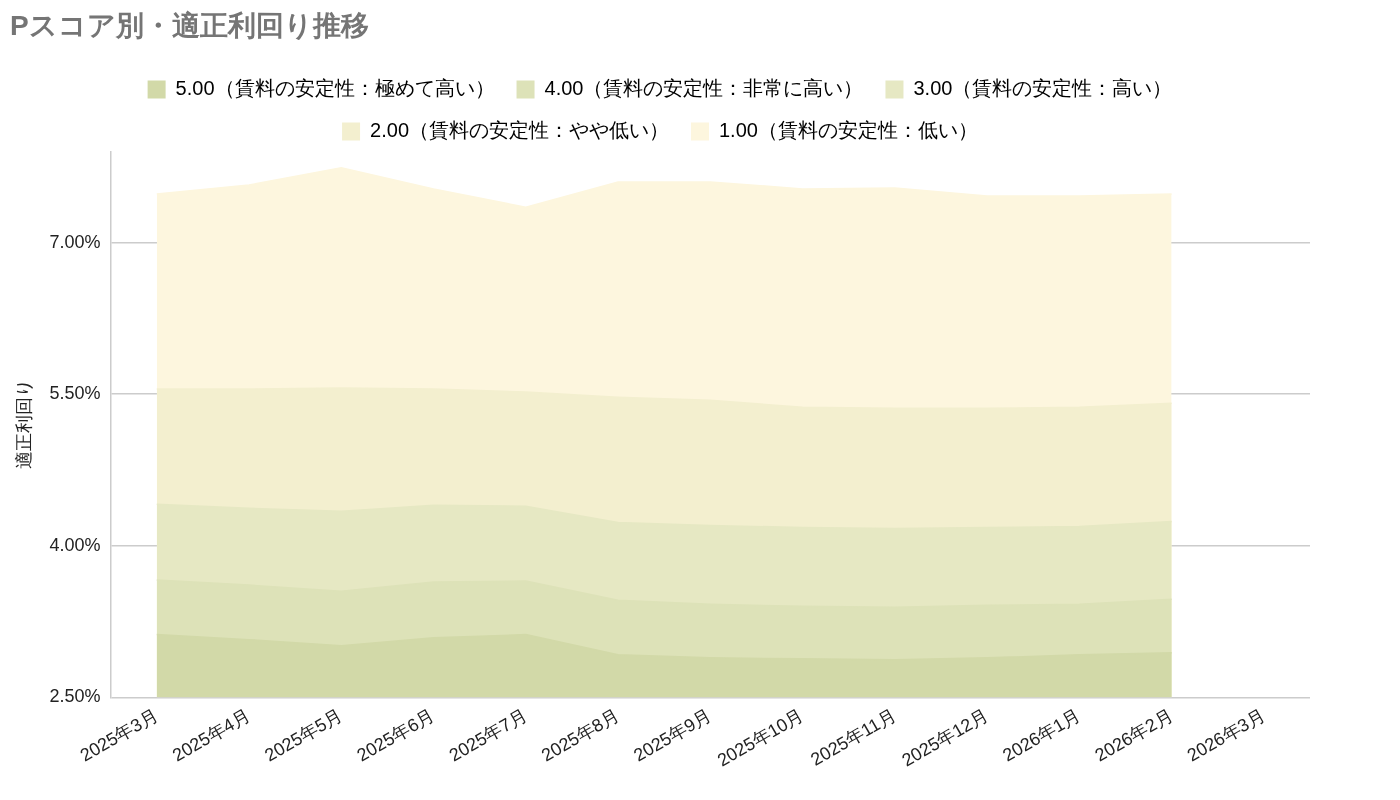 The width and height of the screenshot is (1400, 800). Describe the element at coordinates (75, 241) in the screenshot. I see `y-tick-label: 7.00%` at that location.